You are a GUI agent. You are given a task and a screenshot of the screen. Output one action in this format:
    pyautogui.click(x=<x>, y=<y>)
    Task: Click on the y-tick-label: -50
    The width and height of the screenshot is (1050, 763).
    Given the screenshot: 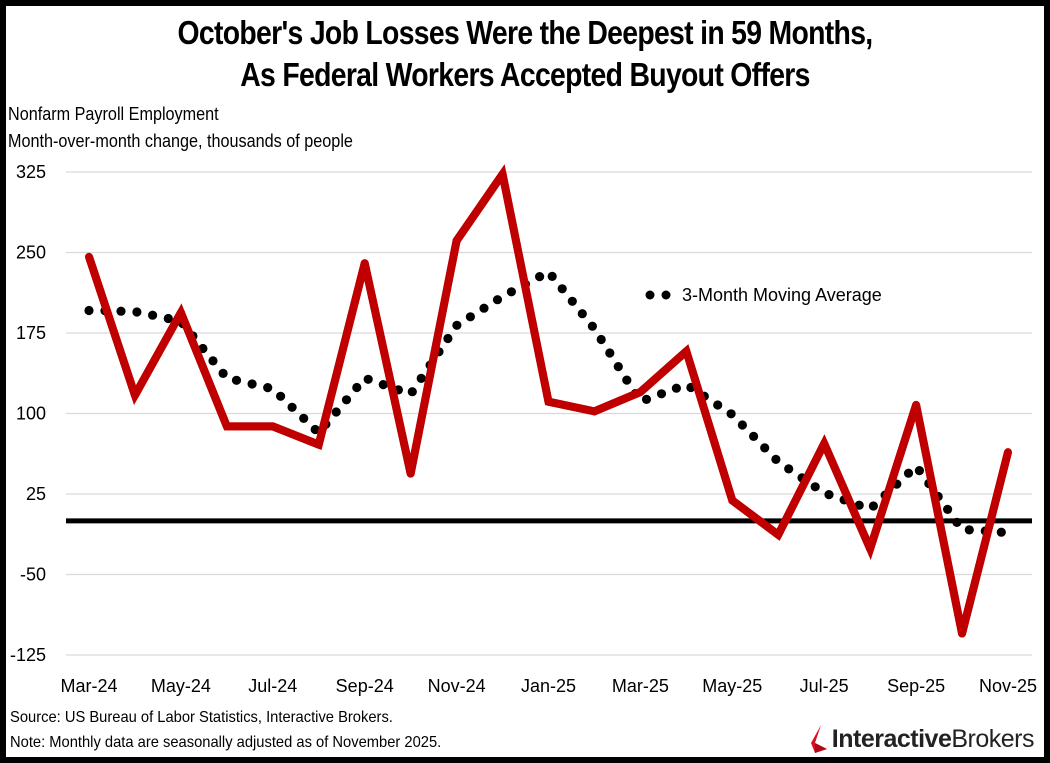 What is the action you would take?
    pyautogui.click(x=33, y=575)
    